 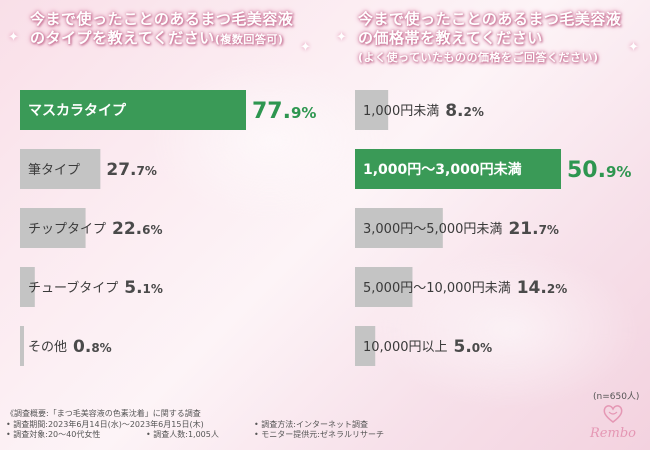 What do you see at coordinates (271, 111) in the screenshot?
I see `value-integer: 77.` at bounding box center [271, 111].